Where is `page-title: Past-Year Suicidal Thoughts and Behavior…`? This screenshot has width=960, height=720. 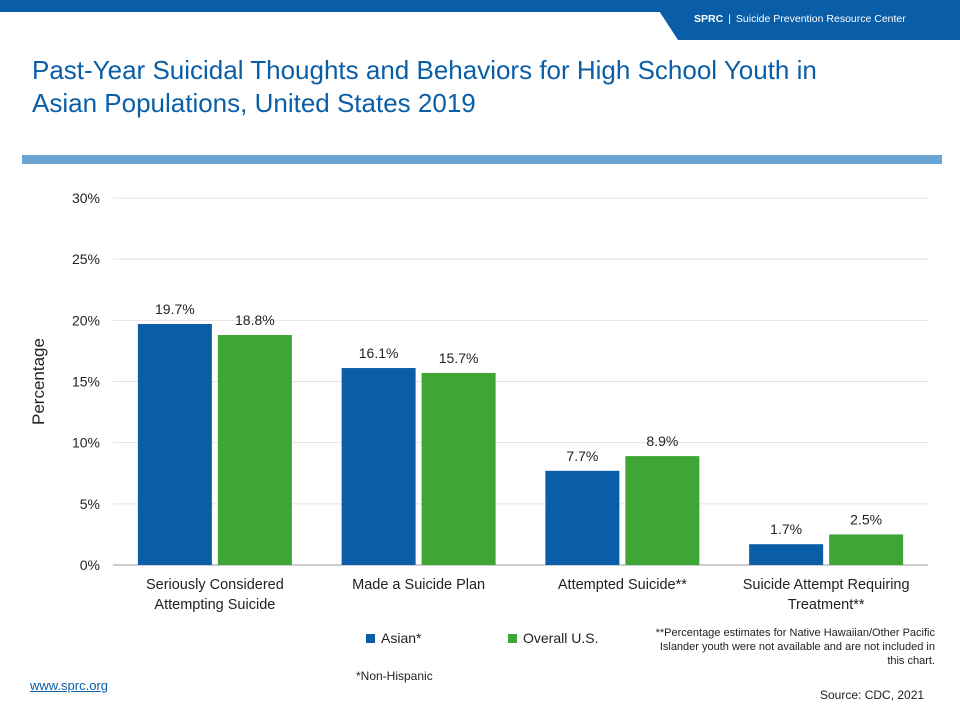
page-title: Past-Year Suicidal Thoughts and Behavior… is located at coordinates (424, 86).